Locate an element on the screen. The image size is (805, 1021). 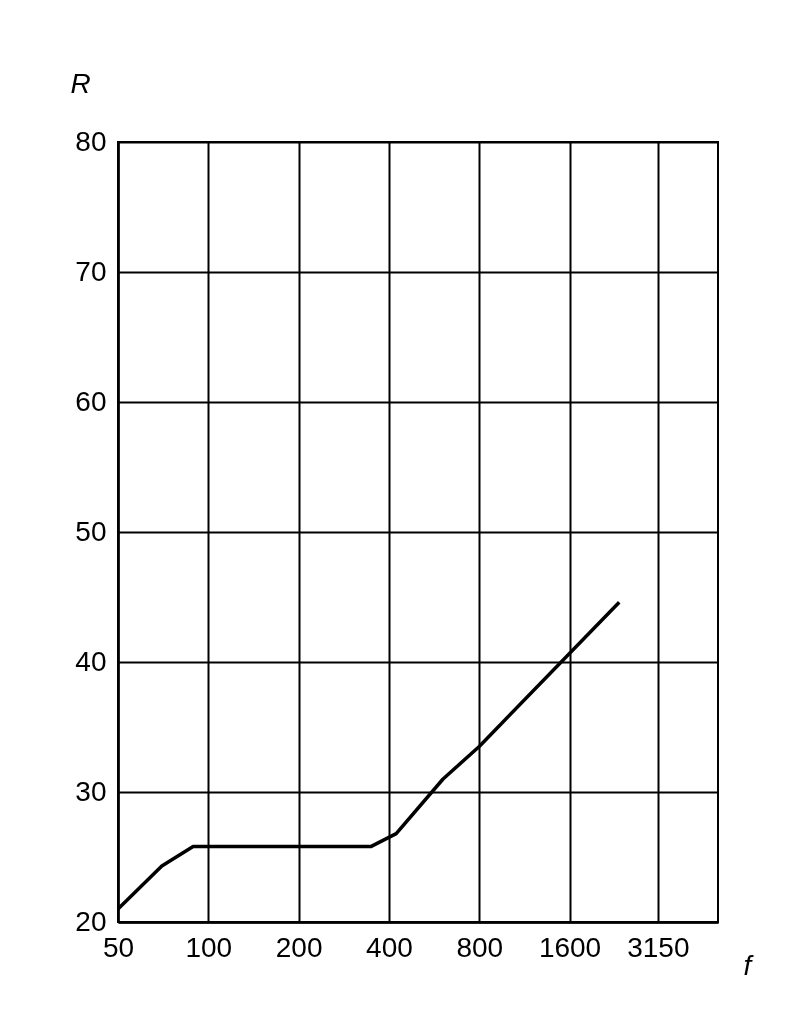
x-tick-label: 400 is located at coordinates (389, 947).